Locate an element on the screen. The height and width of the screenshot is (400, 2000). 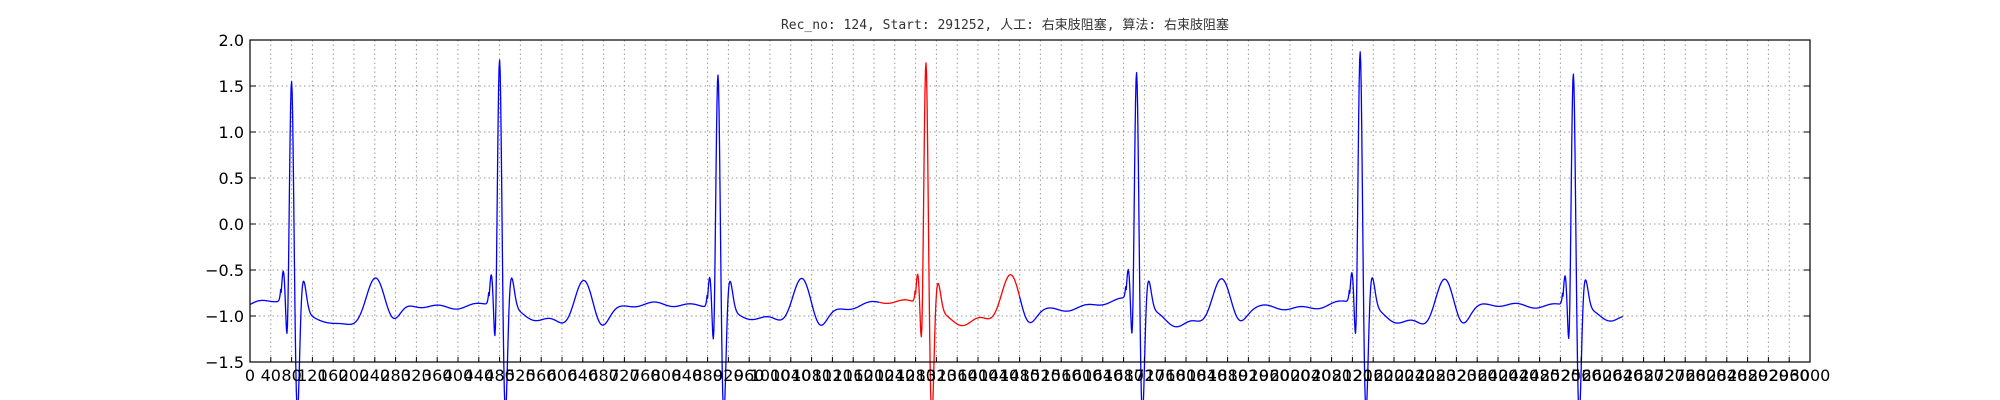
x-tick-label: 880 is located at coordinates (707, 375).